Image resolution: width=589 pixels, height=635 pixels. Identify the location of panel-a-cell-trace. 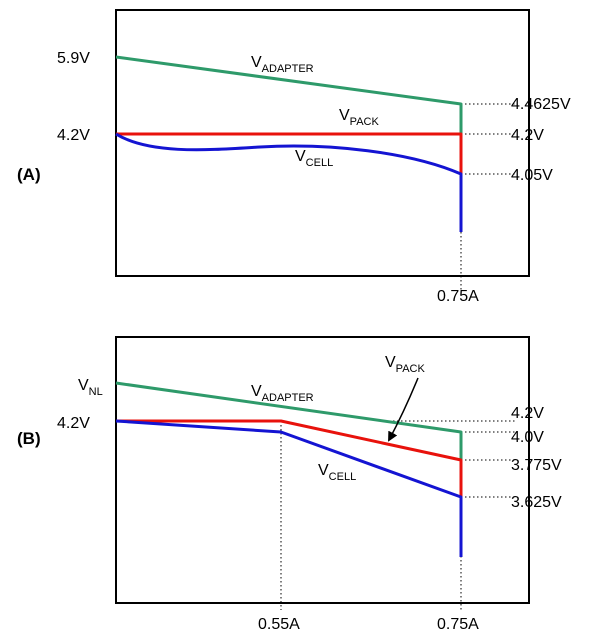
(289, 182).